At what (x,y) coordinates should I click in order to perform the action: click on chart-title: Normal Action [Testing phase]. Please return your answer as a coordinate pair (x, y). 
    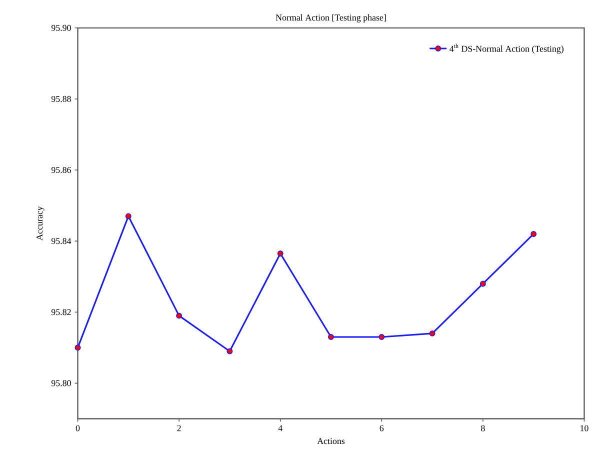
    Looking at the image, I should click on (331, 18).